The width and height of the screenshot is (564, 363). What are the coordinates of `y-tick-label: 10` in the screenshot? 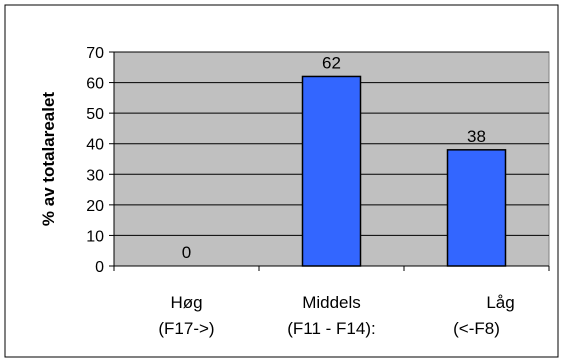 It's located at (95, 236).